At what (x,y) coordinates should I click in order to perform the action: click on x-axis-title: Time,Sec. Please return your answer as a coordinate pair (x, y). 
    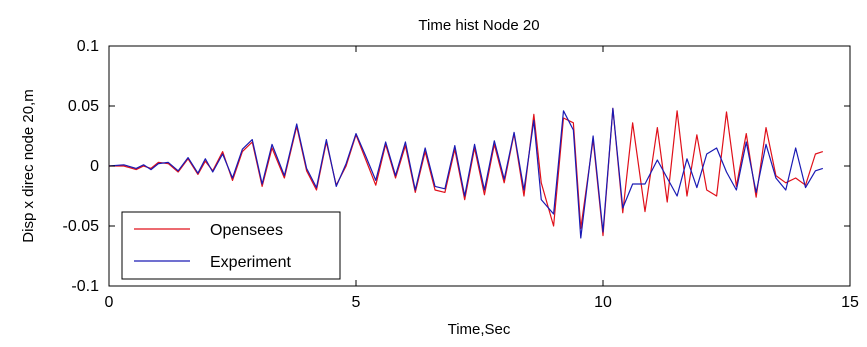
    Looking at the image, I should click on (479, 329).